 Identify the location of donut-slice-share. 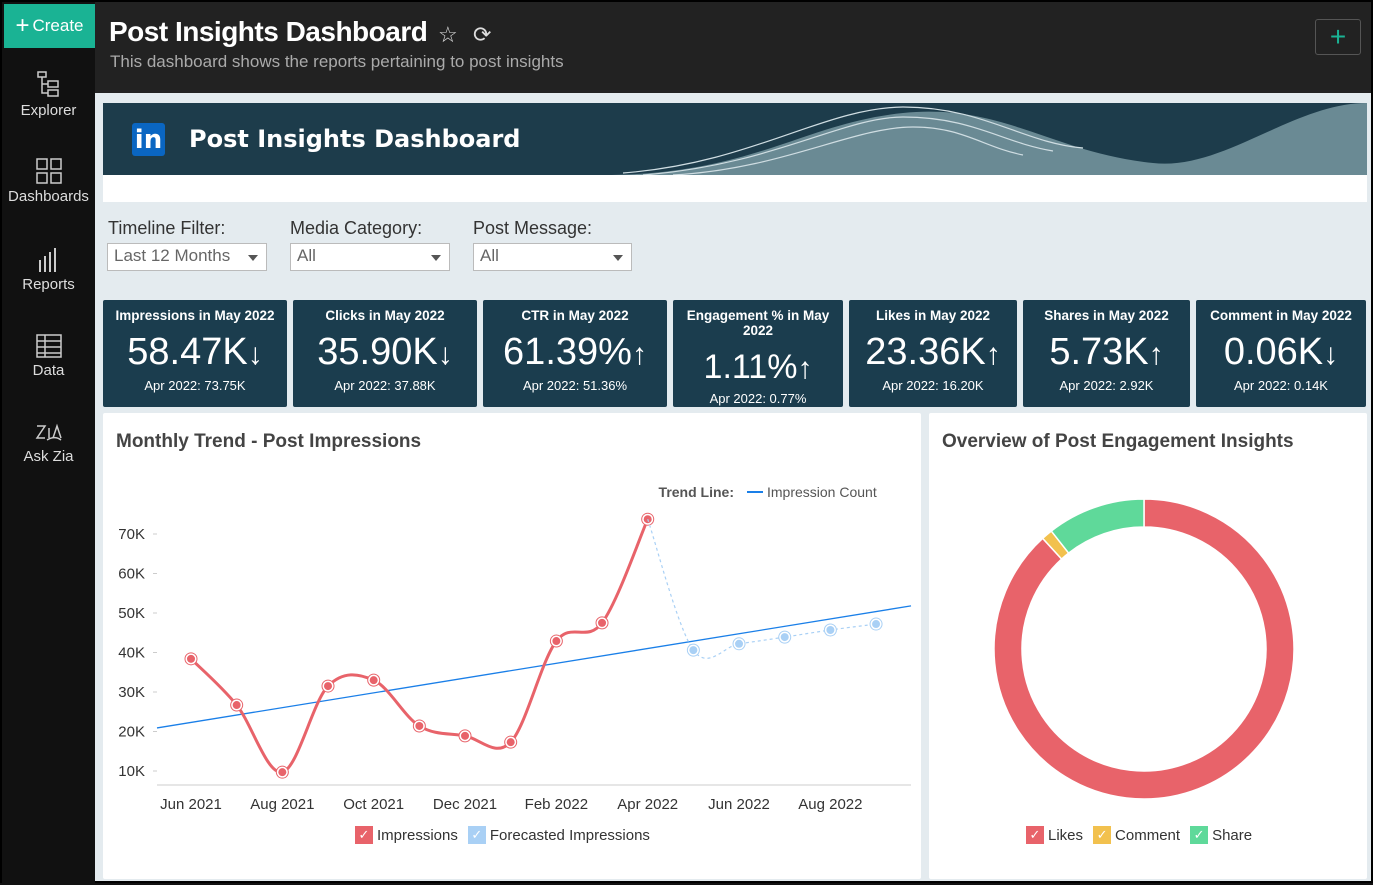
(1097, 526).